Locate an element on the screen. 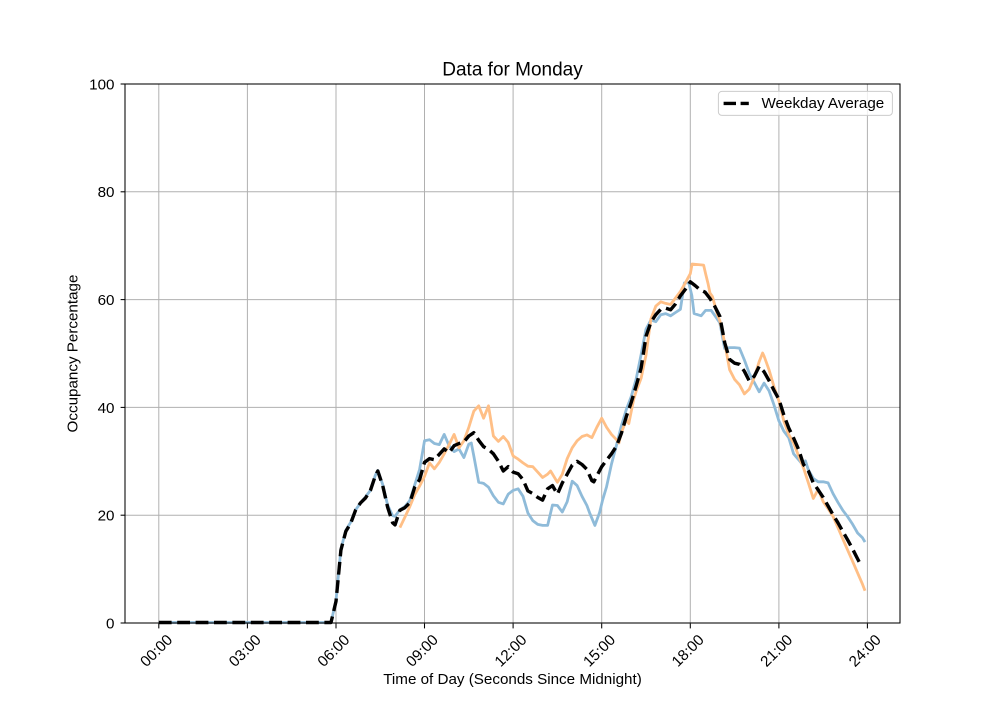  svg-text: 60 is located at coordinates (106, 300).